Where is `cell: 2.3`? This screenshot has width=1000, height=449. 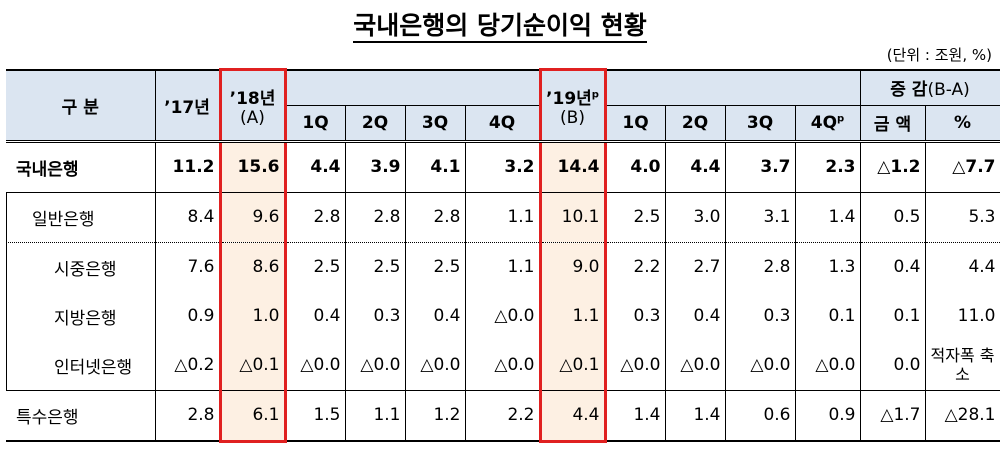
cell: 2.3 is located at coordinates (827, 167).